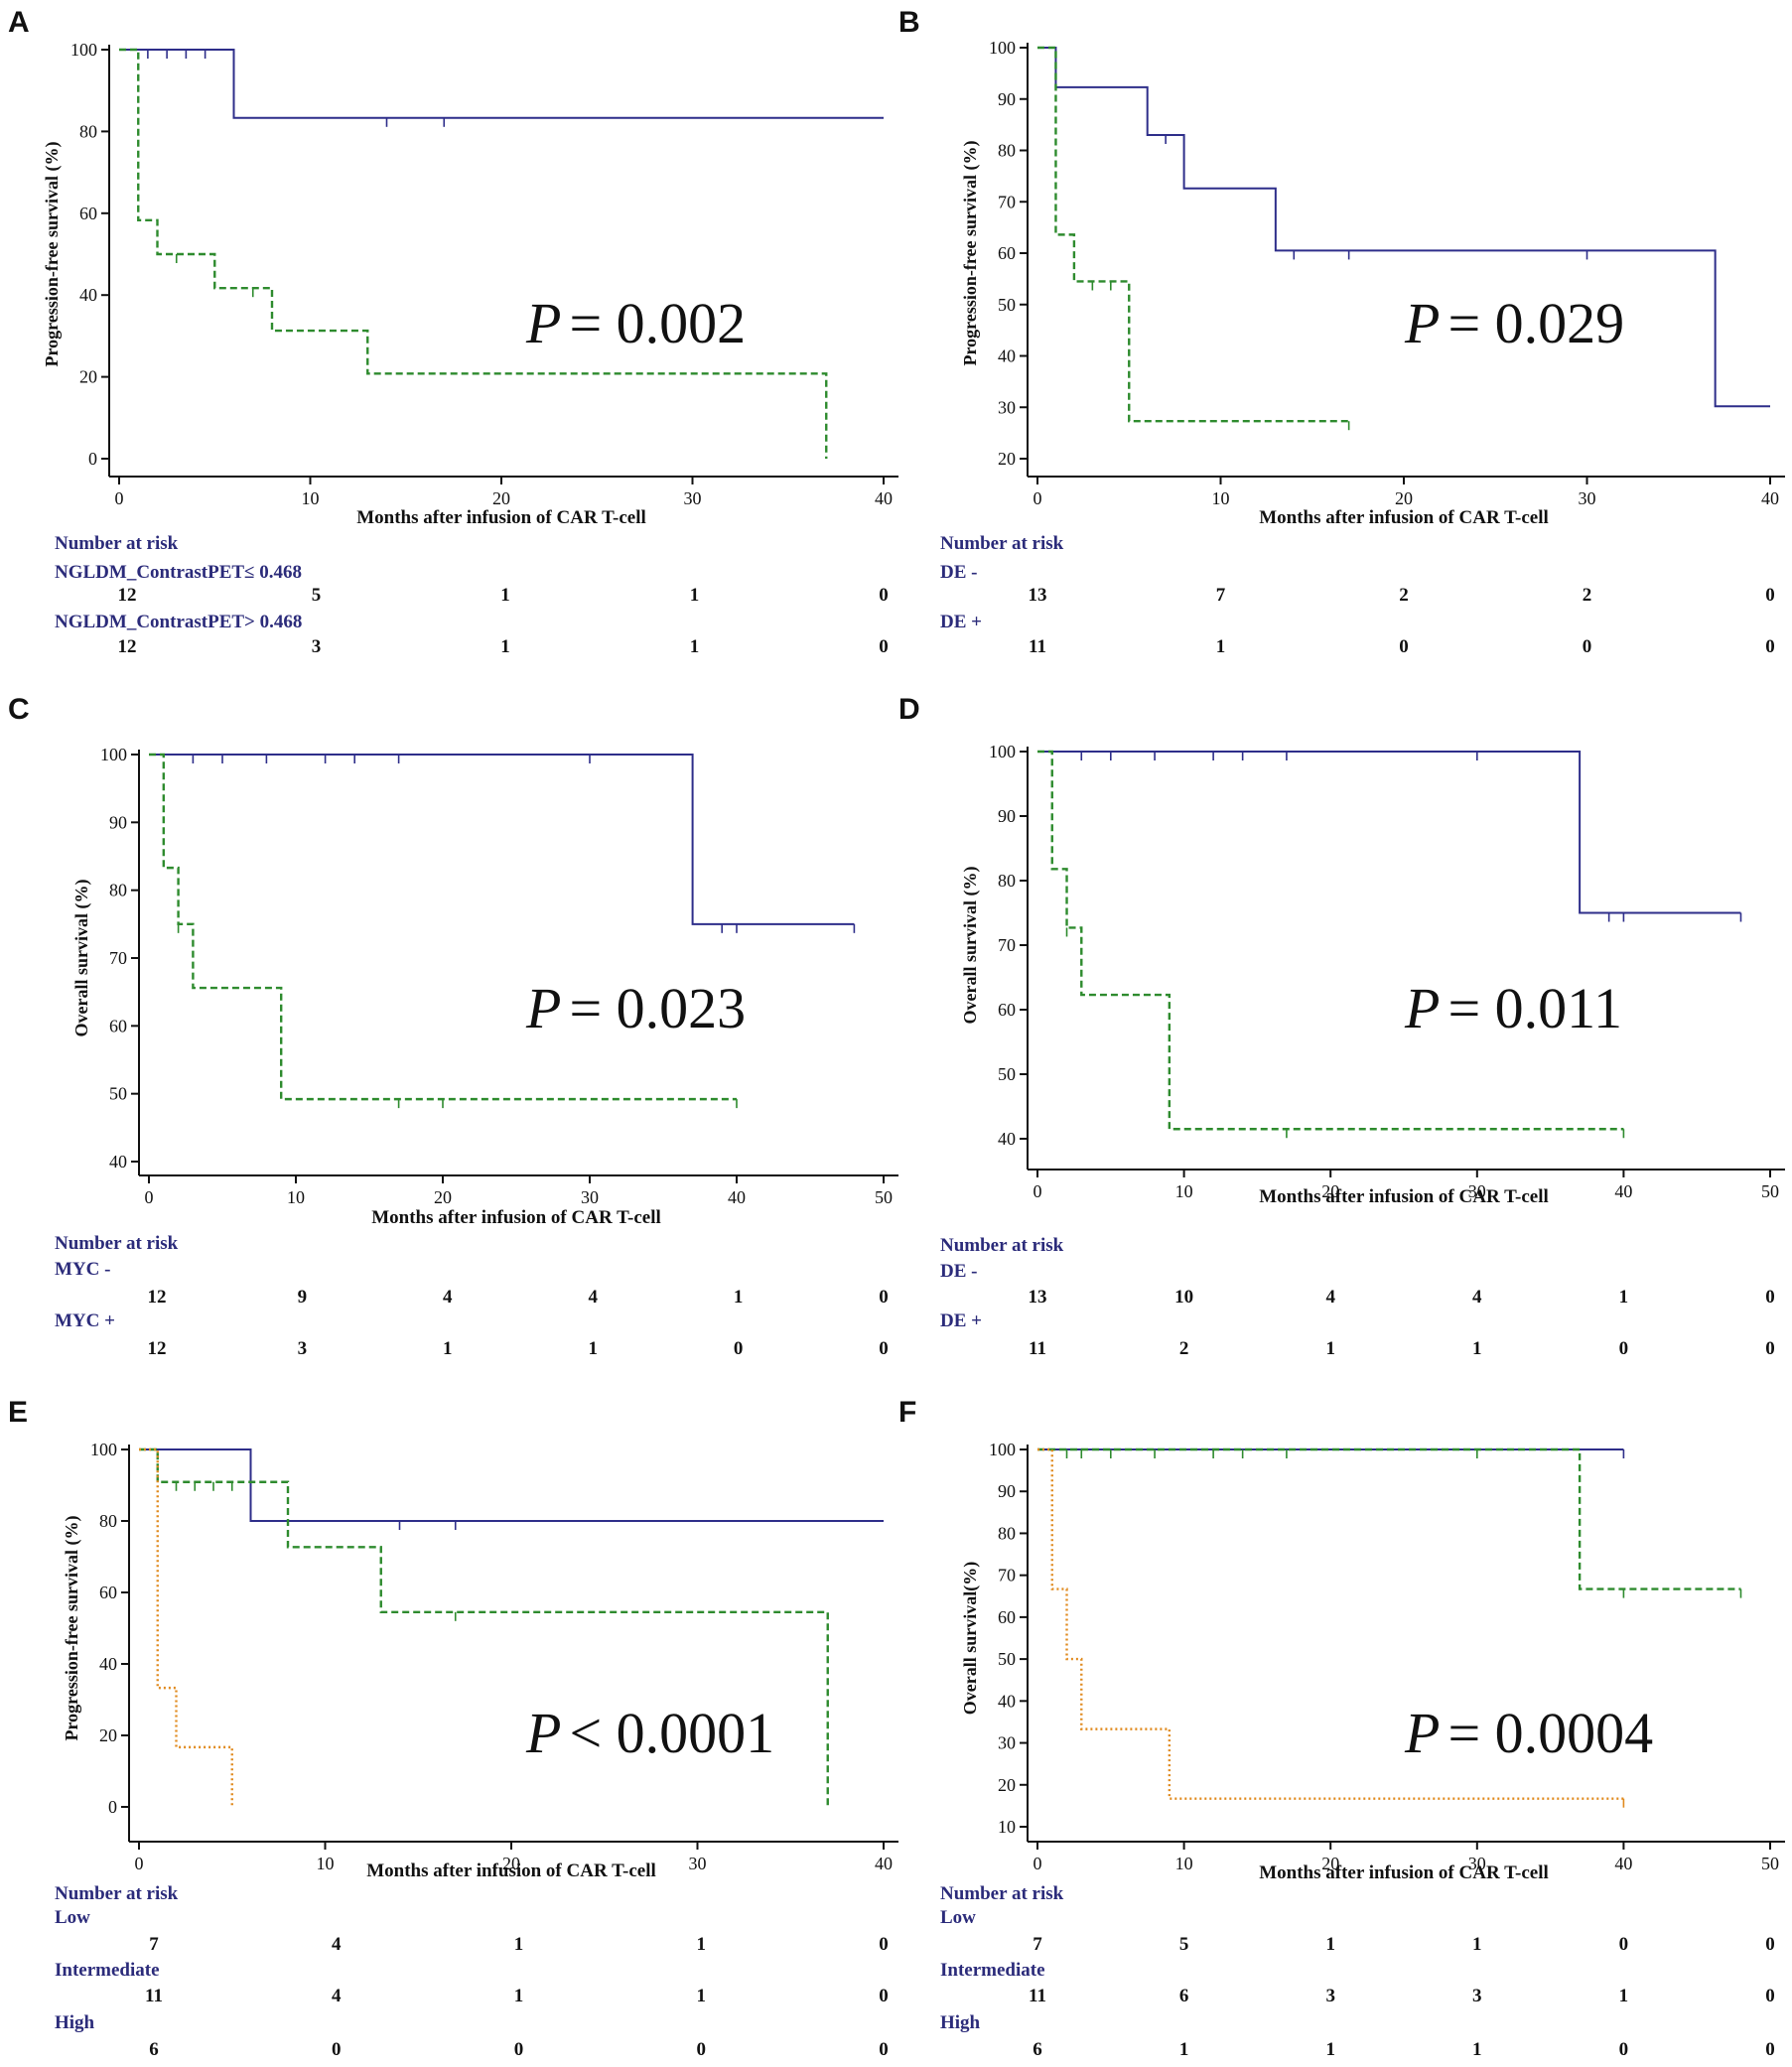  I want to click on p-value: P = 0.023, so click(635, 1008).